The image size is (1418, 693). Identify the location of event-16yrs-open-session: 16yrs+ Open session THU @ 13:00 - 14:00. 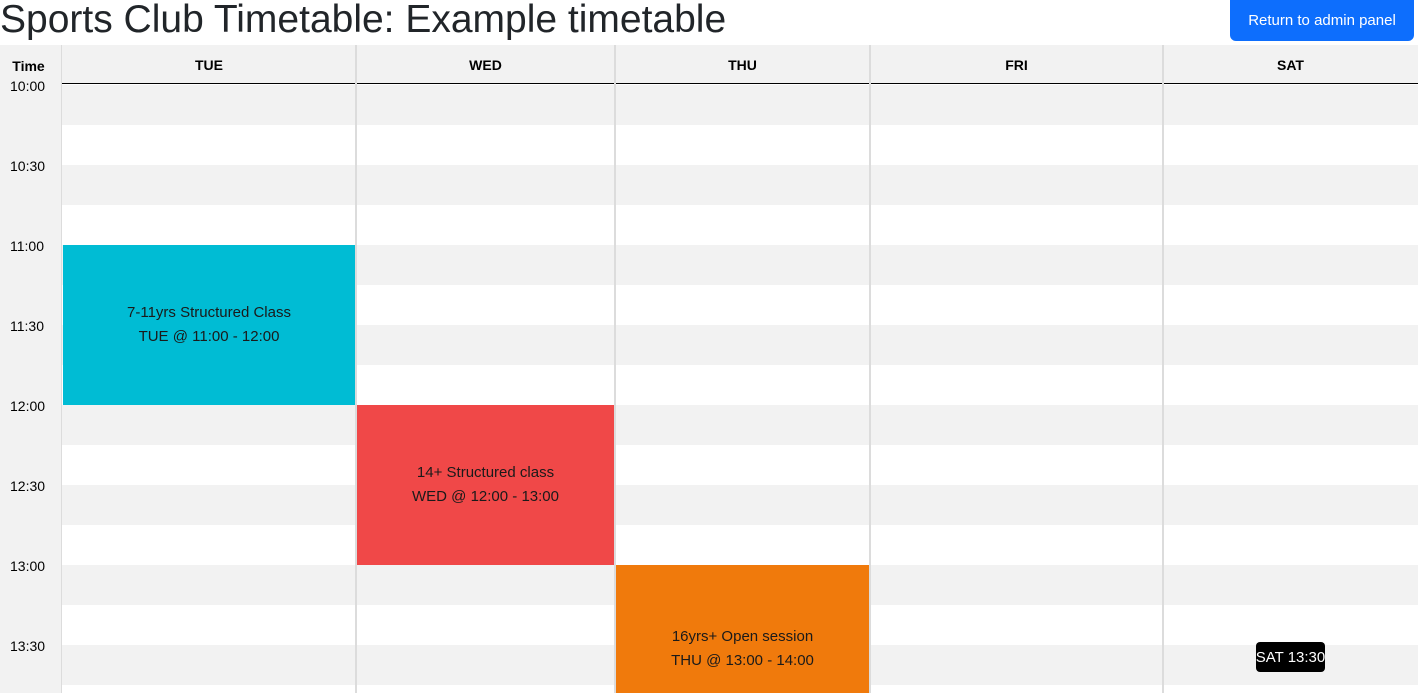
(742, 629).